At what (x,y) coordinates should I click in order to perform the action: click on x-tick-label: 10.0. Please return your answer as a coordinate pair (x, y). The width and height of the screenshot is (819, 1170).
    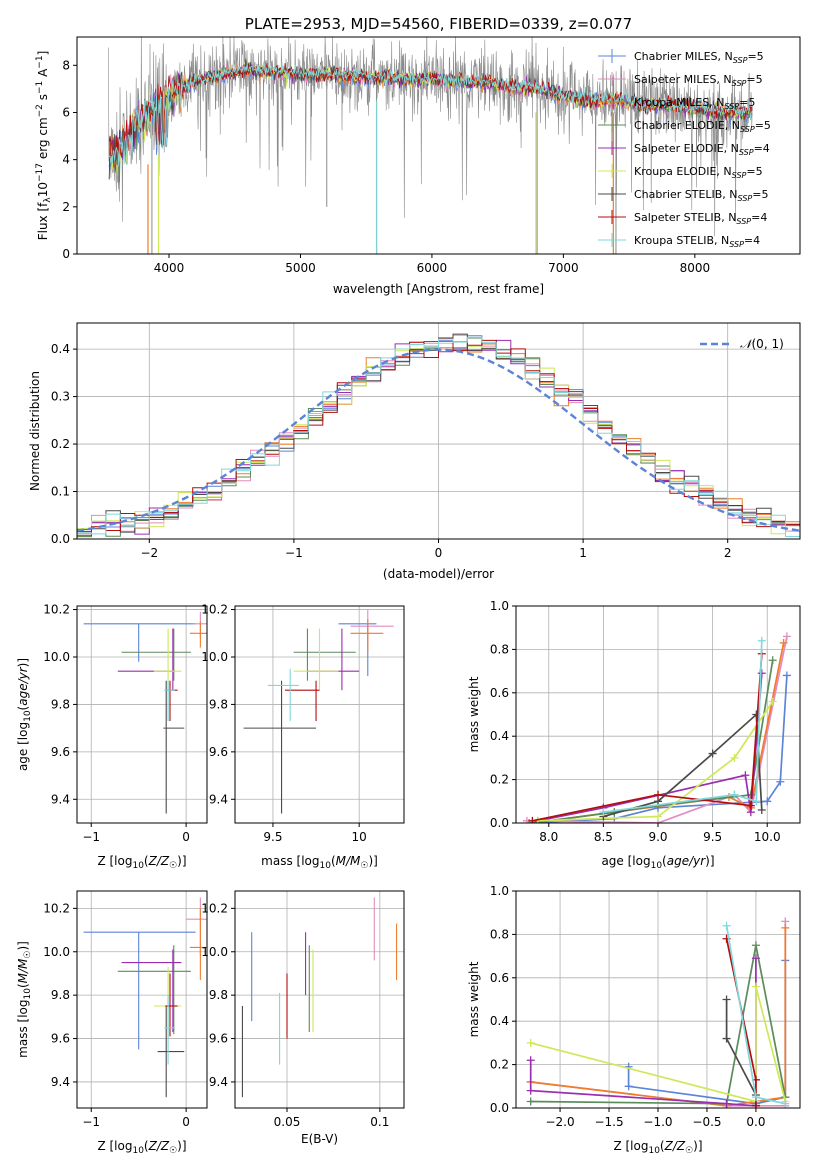
    Looking at the image, I should click on (767, 837).